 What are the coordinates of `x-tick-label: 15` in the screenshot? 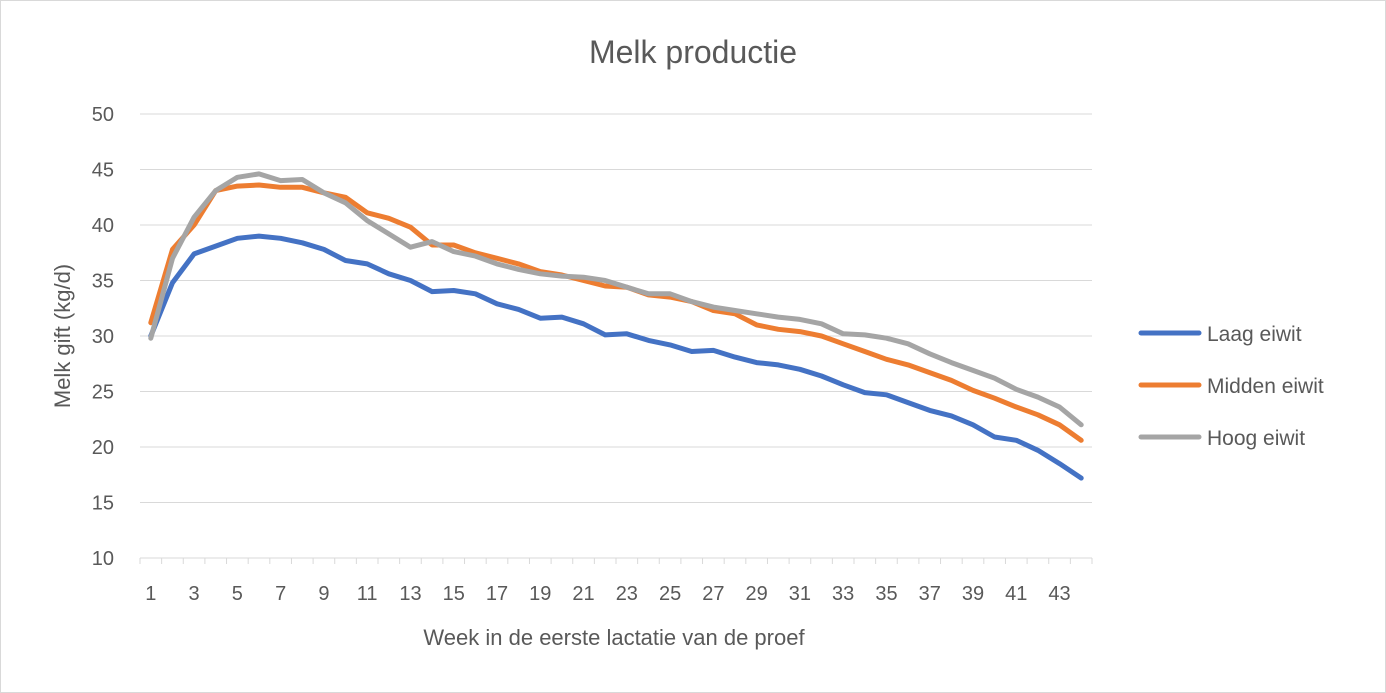 It's located at (454, 594).